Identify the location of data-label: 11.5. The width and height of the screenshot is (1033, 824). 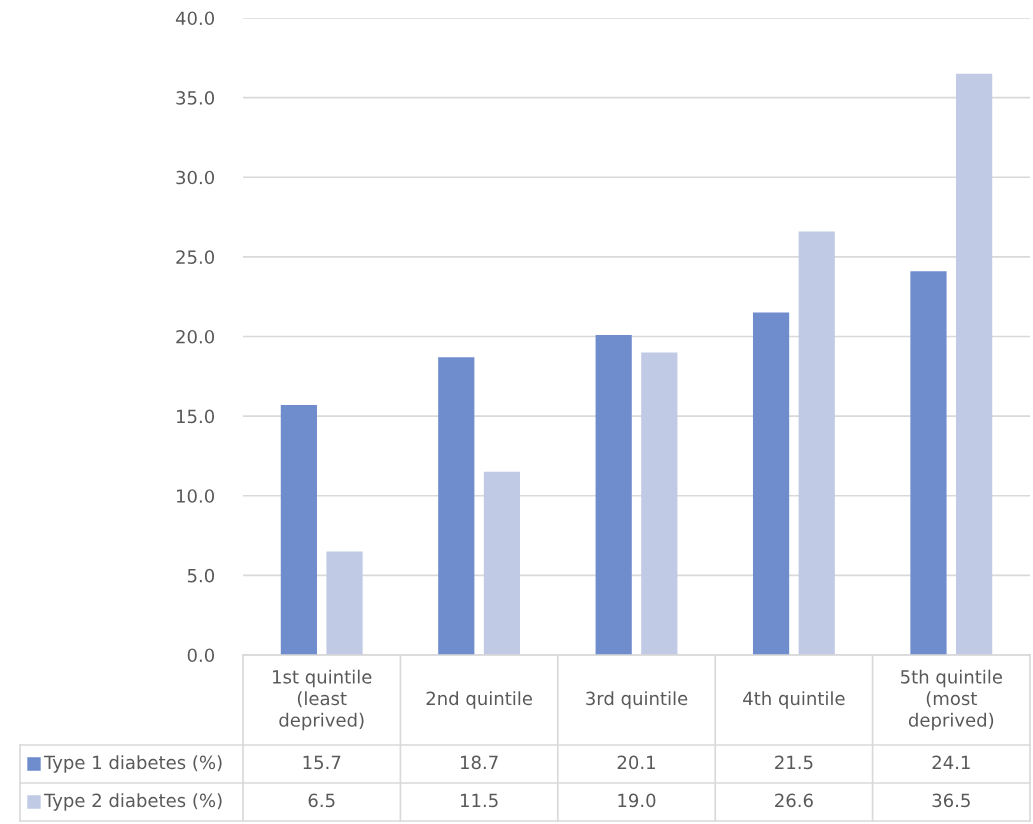
(479, 800).